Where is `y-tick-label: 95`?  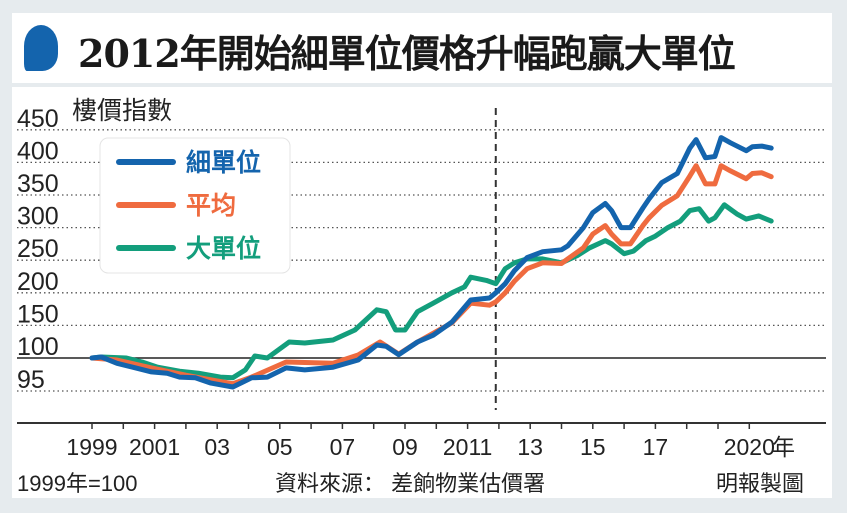
y-tick-label: 95 is located at coordinates (31, 380).